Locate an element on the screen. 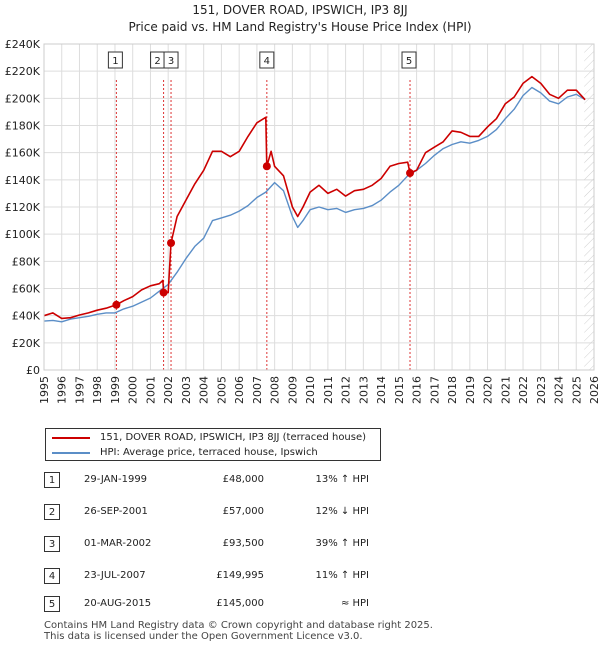 Image resolution: width=600 pixels, height=650 pixels. y-tick-label: £240K is located at coordinates (23, 44).